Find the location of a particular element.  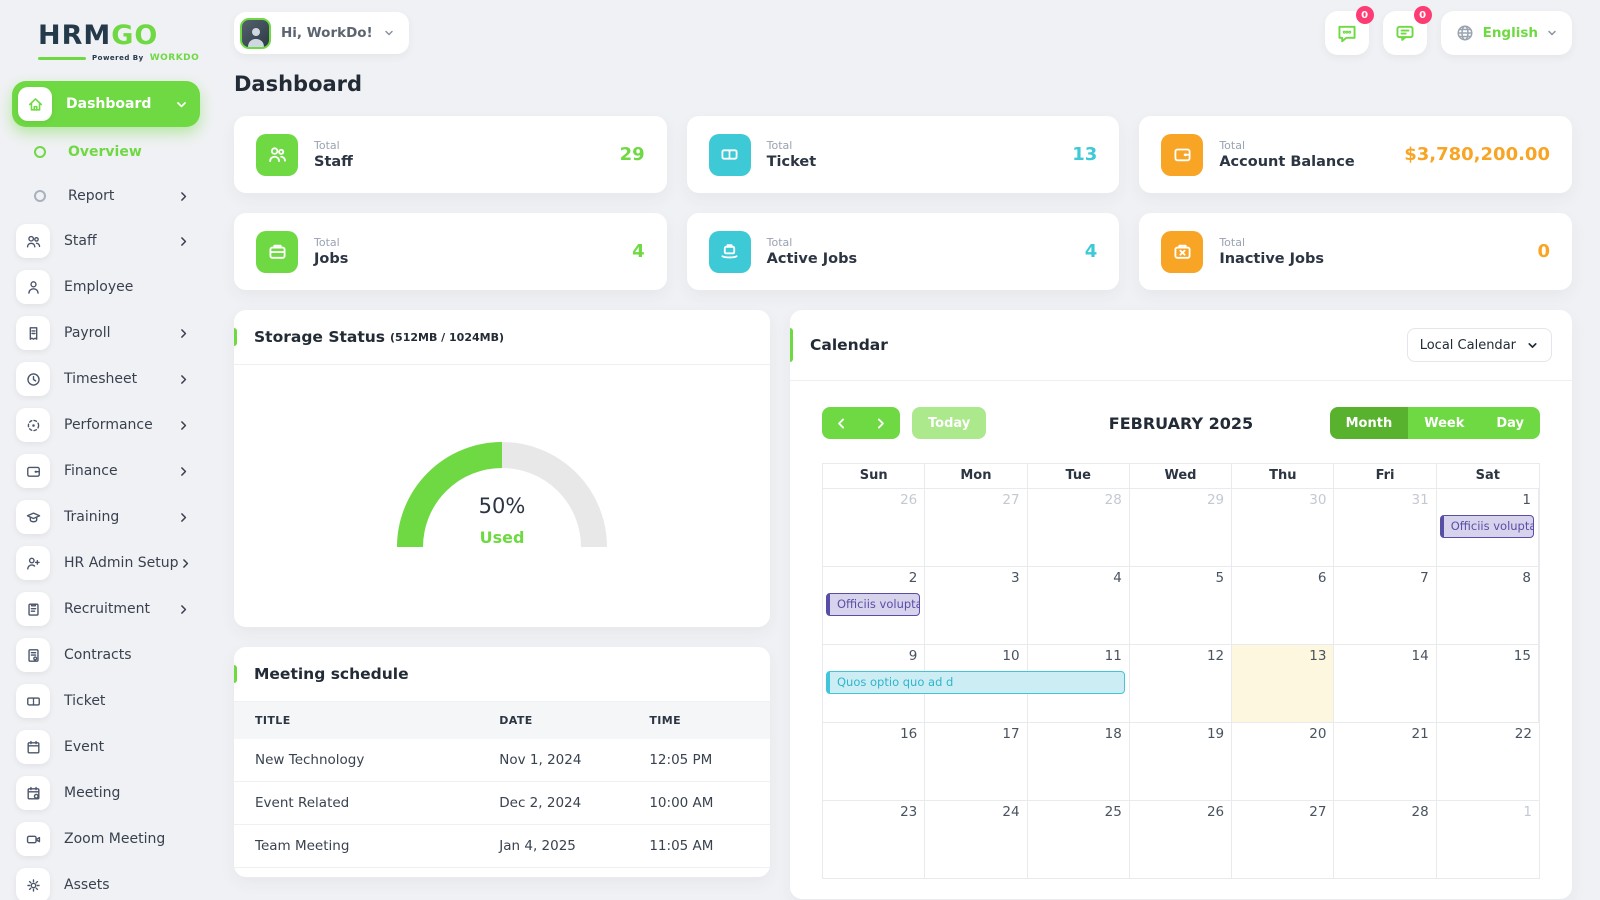

briefcase-x-icon is located at coordinates (1182, 251).